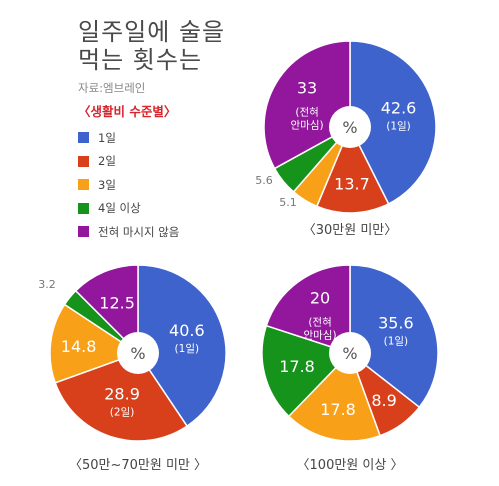 The height and width of the screenshot is (486, 499). What do you see at coordinates (264, 180) in the screenshot?
I see `pie-value-label: 5.6` at bounding box center [264, 180].